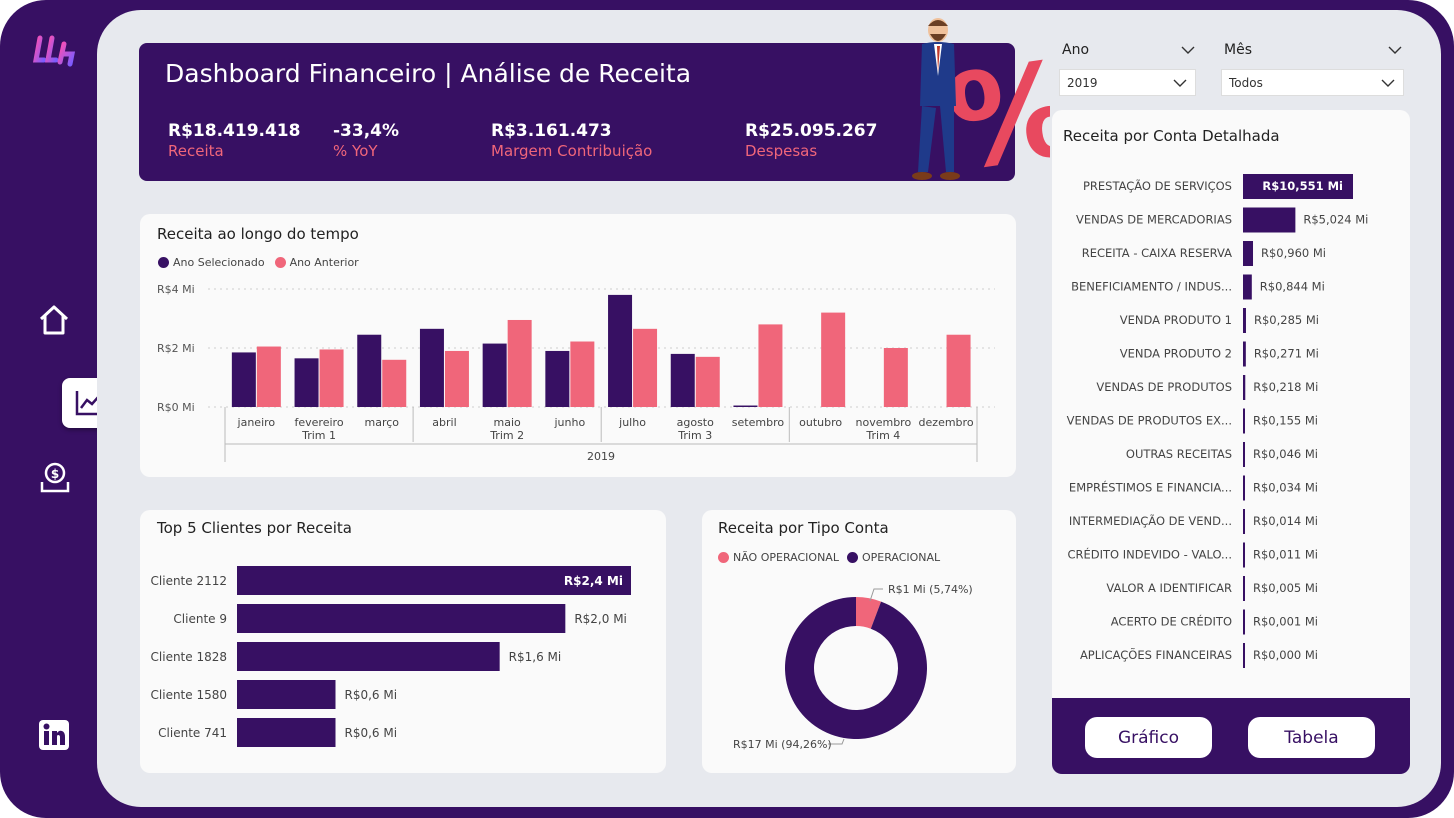  What do you see at coordinates (1246, 83) in the screenshot?
I see `filter-mes-value: Todos` at bounding box center [1246, 83].